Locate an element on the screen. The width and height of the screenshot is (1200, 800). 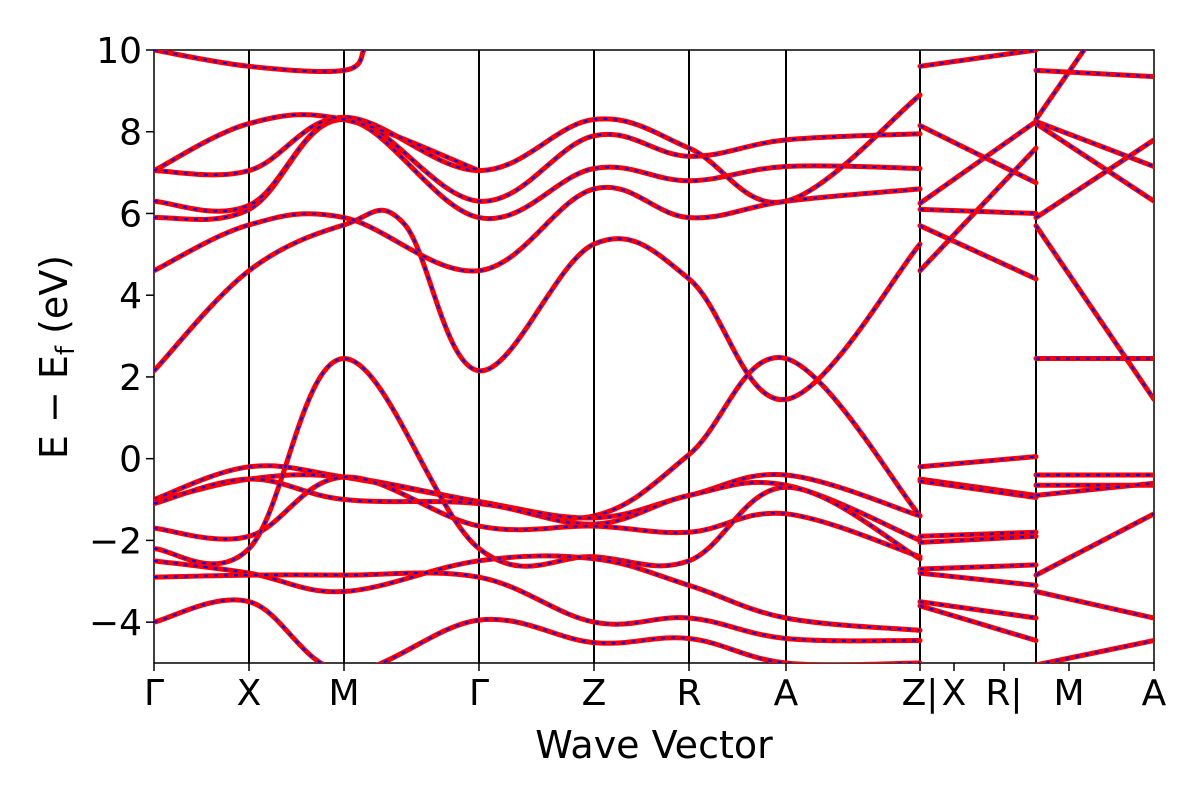
x-axis-ticks: Γ X M Γ Z R A Z| X R| M A is located at coordinates (655, 688).